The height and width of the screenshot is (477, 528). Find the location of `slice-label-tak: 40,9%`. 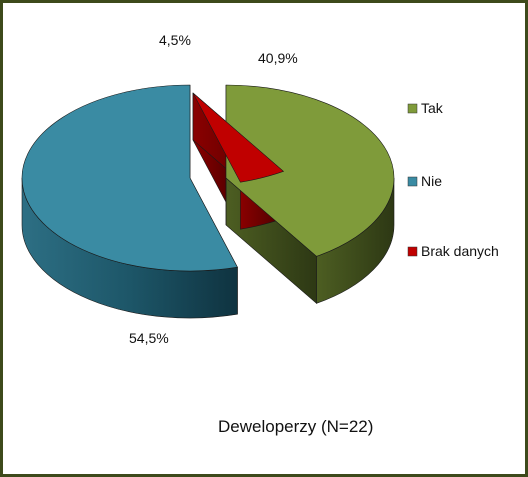

slice-label-tak: 40,9% is located at coordinates (278, 58).